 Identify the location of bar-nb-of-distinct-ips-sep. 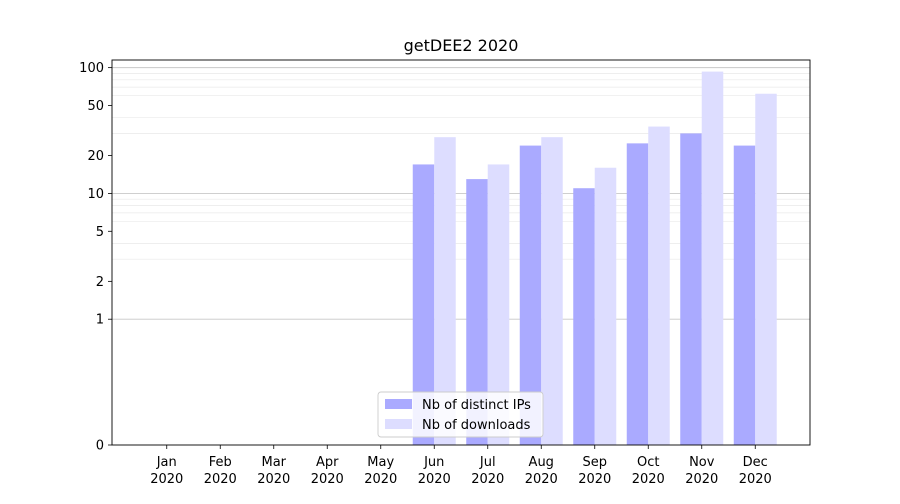
(584, 316).